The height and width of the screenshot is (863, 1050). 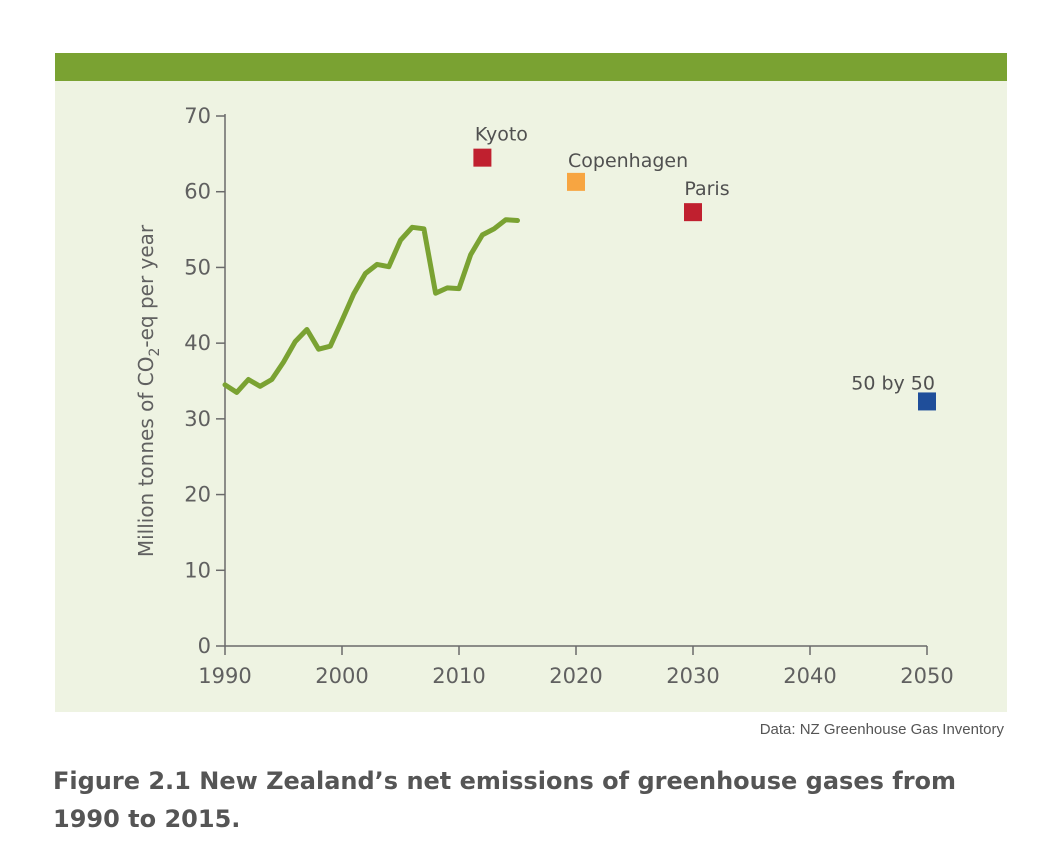 I want to click on x-tick-label-1990: 1990, so click(x=224, y=676).